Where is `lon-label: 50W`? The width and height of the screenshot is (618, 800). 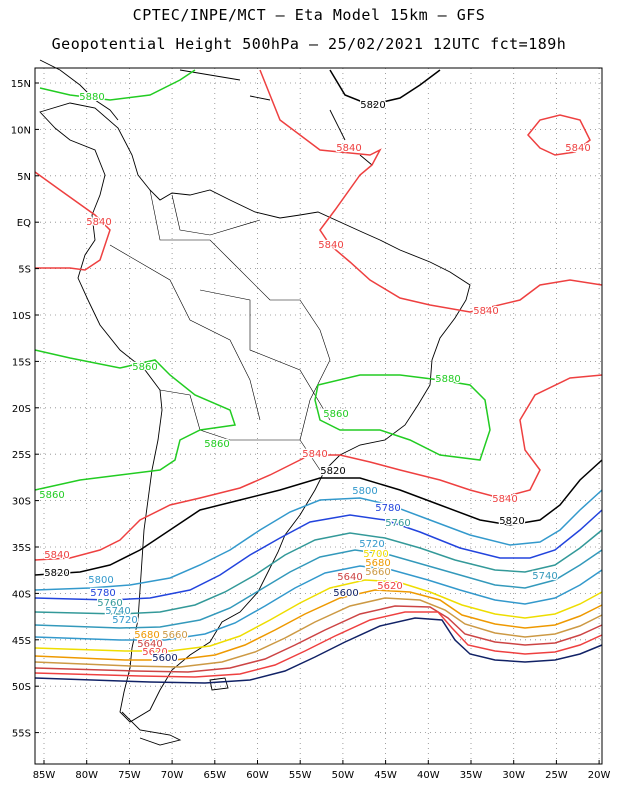 lon-label: 50W is located at coordinates (343, 775).